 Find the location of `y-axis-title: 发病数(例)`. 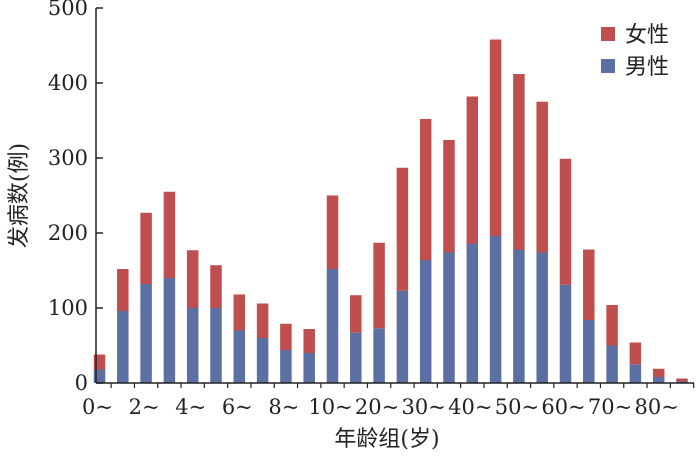

y-axis-title: 发病数(例) is located at coordinates (19, 195).